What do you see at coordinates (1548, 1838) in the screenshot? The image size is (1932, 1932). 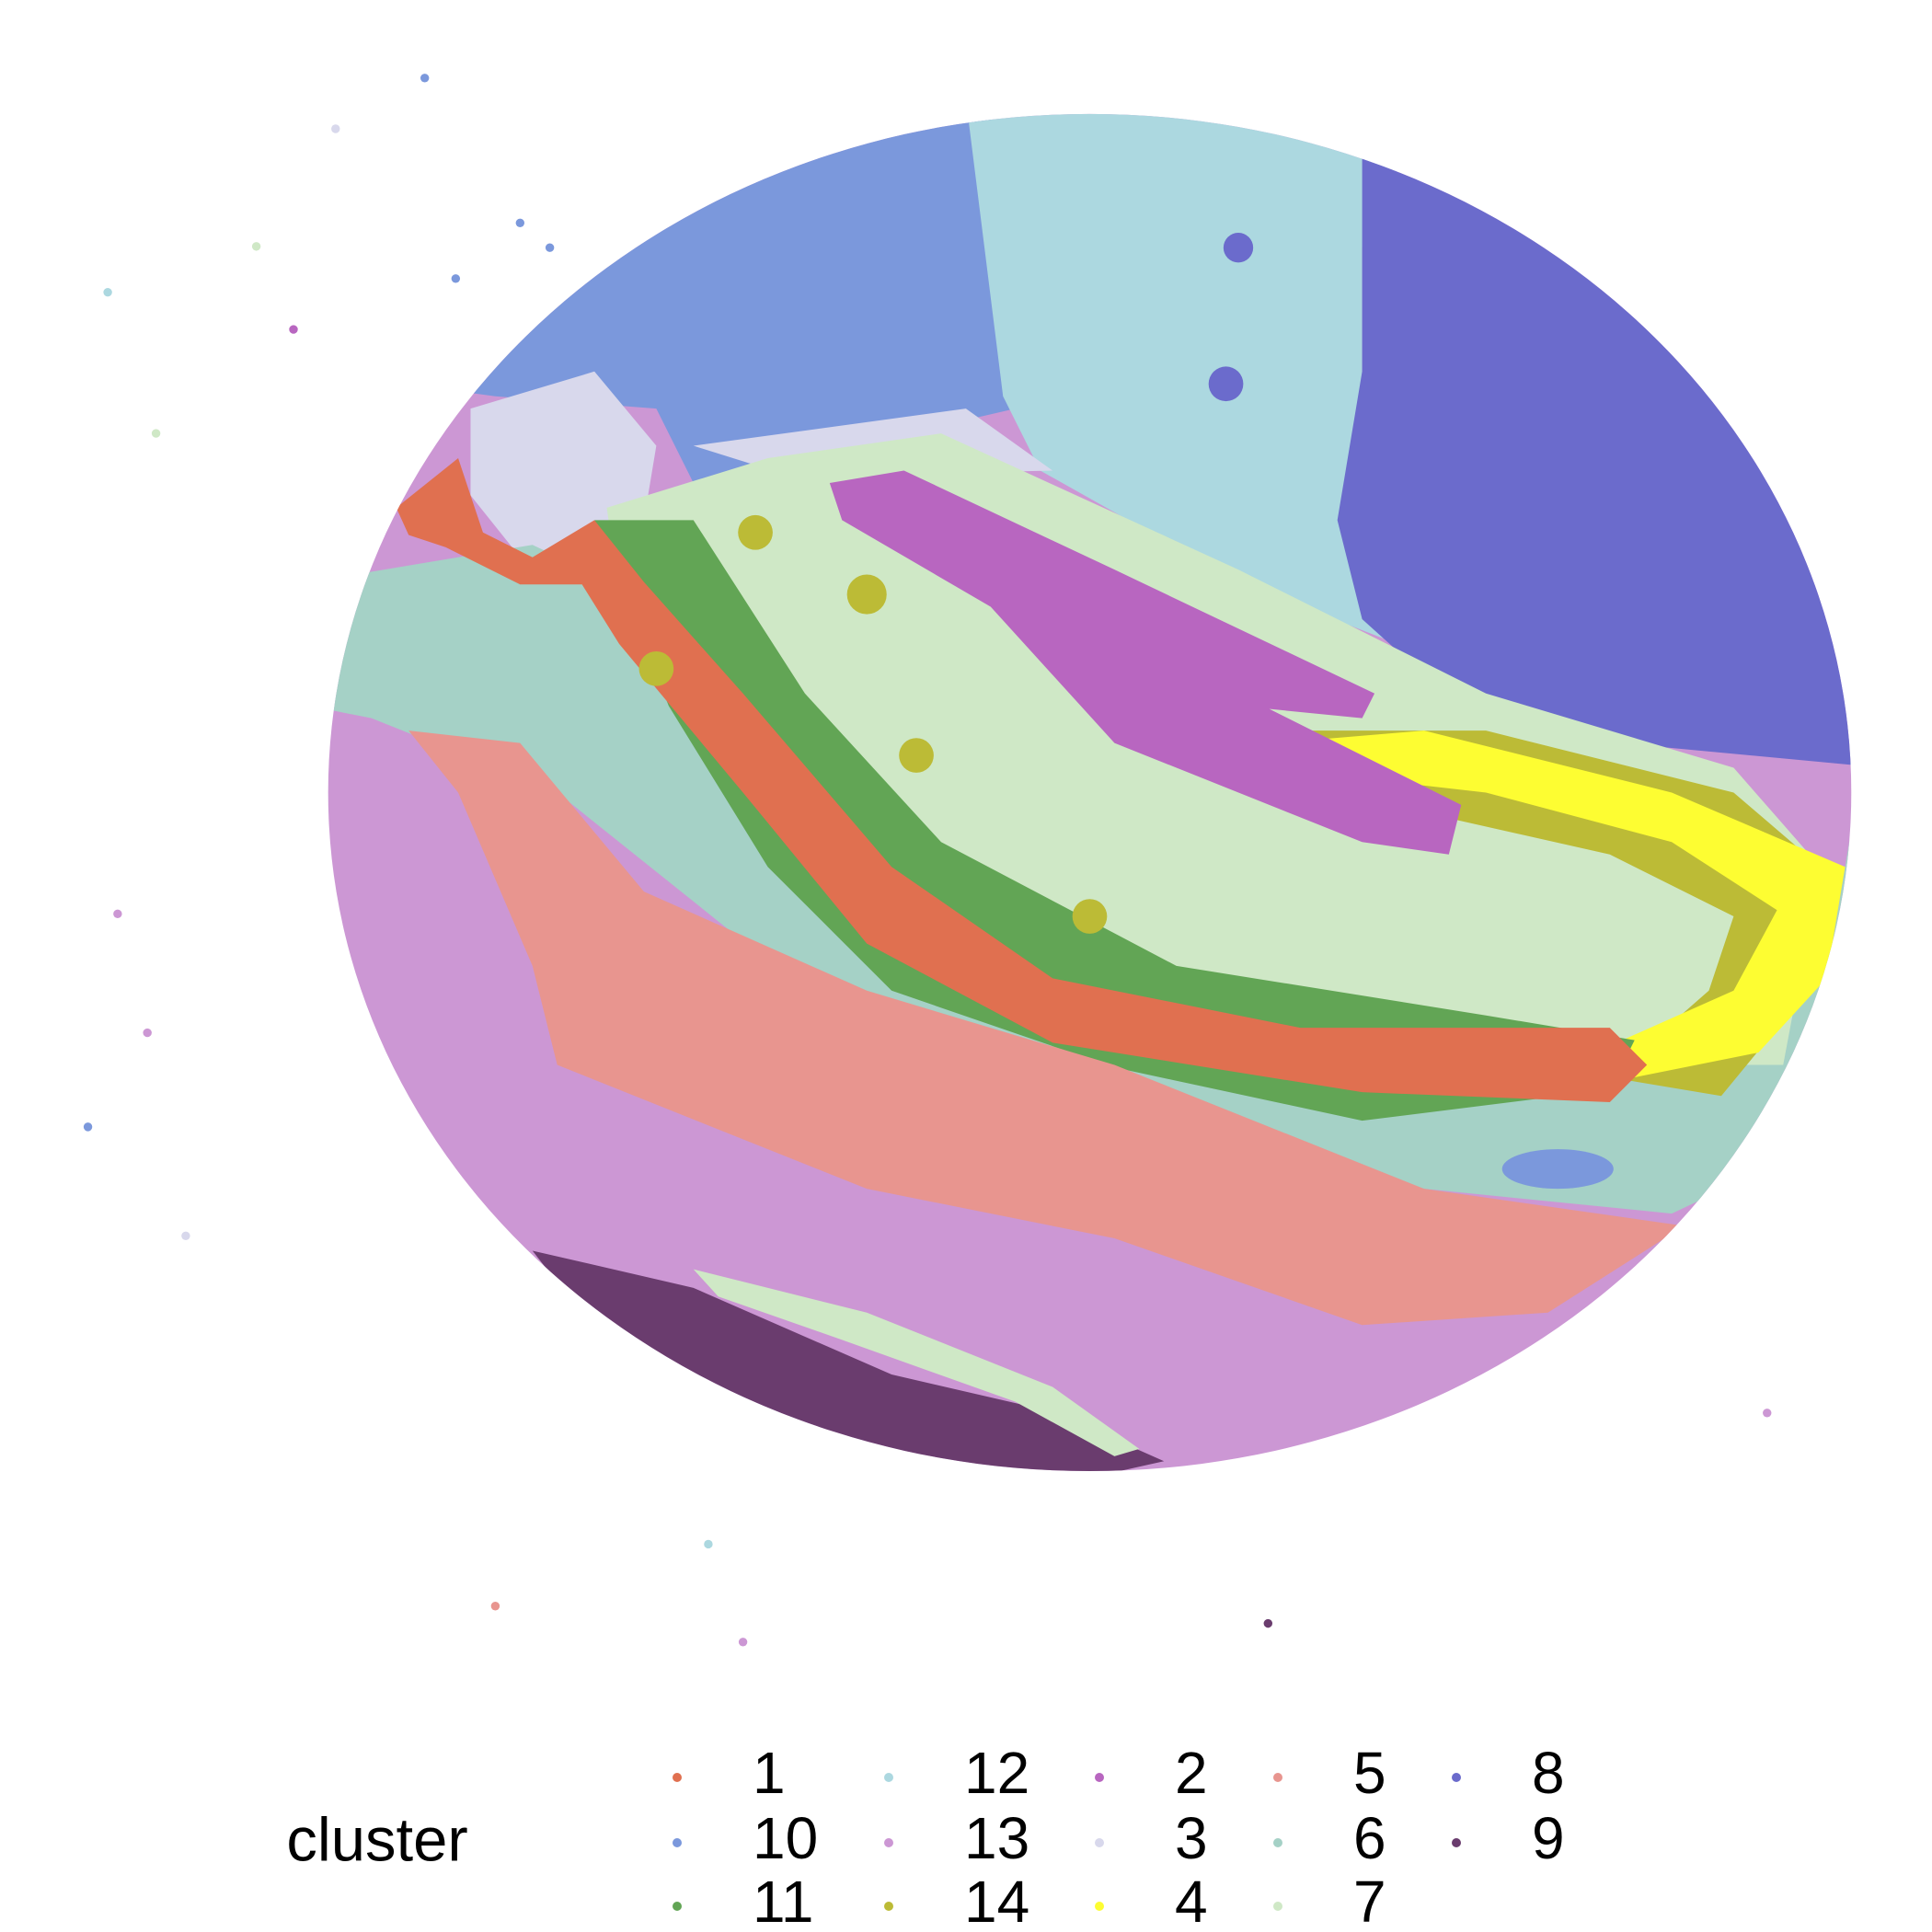 I see `legend-label: 9` at bounding box center [1548, 1838].